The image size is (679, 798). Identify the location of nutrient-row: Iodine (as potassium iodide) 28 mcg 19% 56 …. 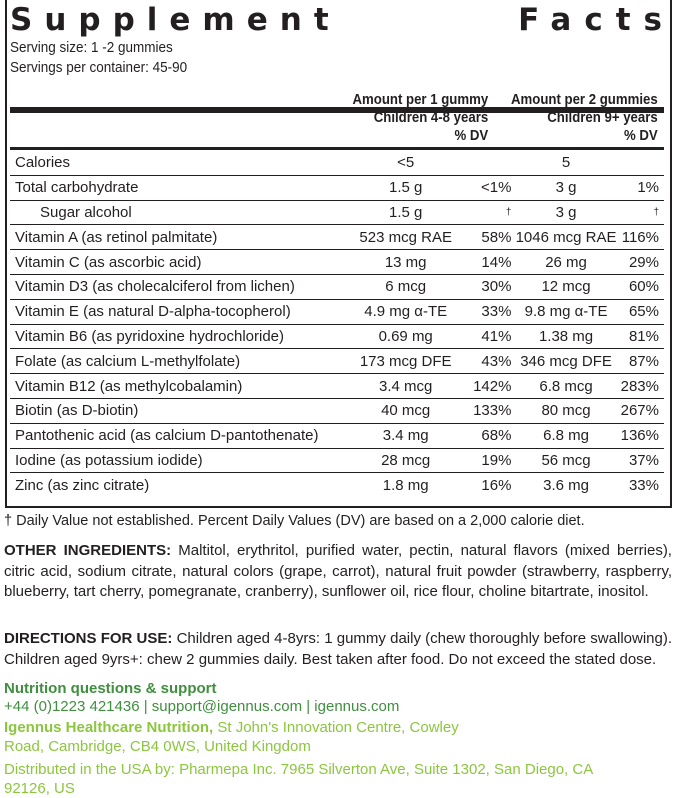
(337, 461).